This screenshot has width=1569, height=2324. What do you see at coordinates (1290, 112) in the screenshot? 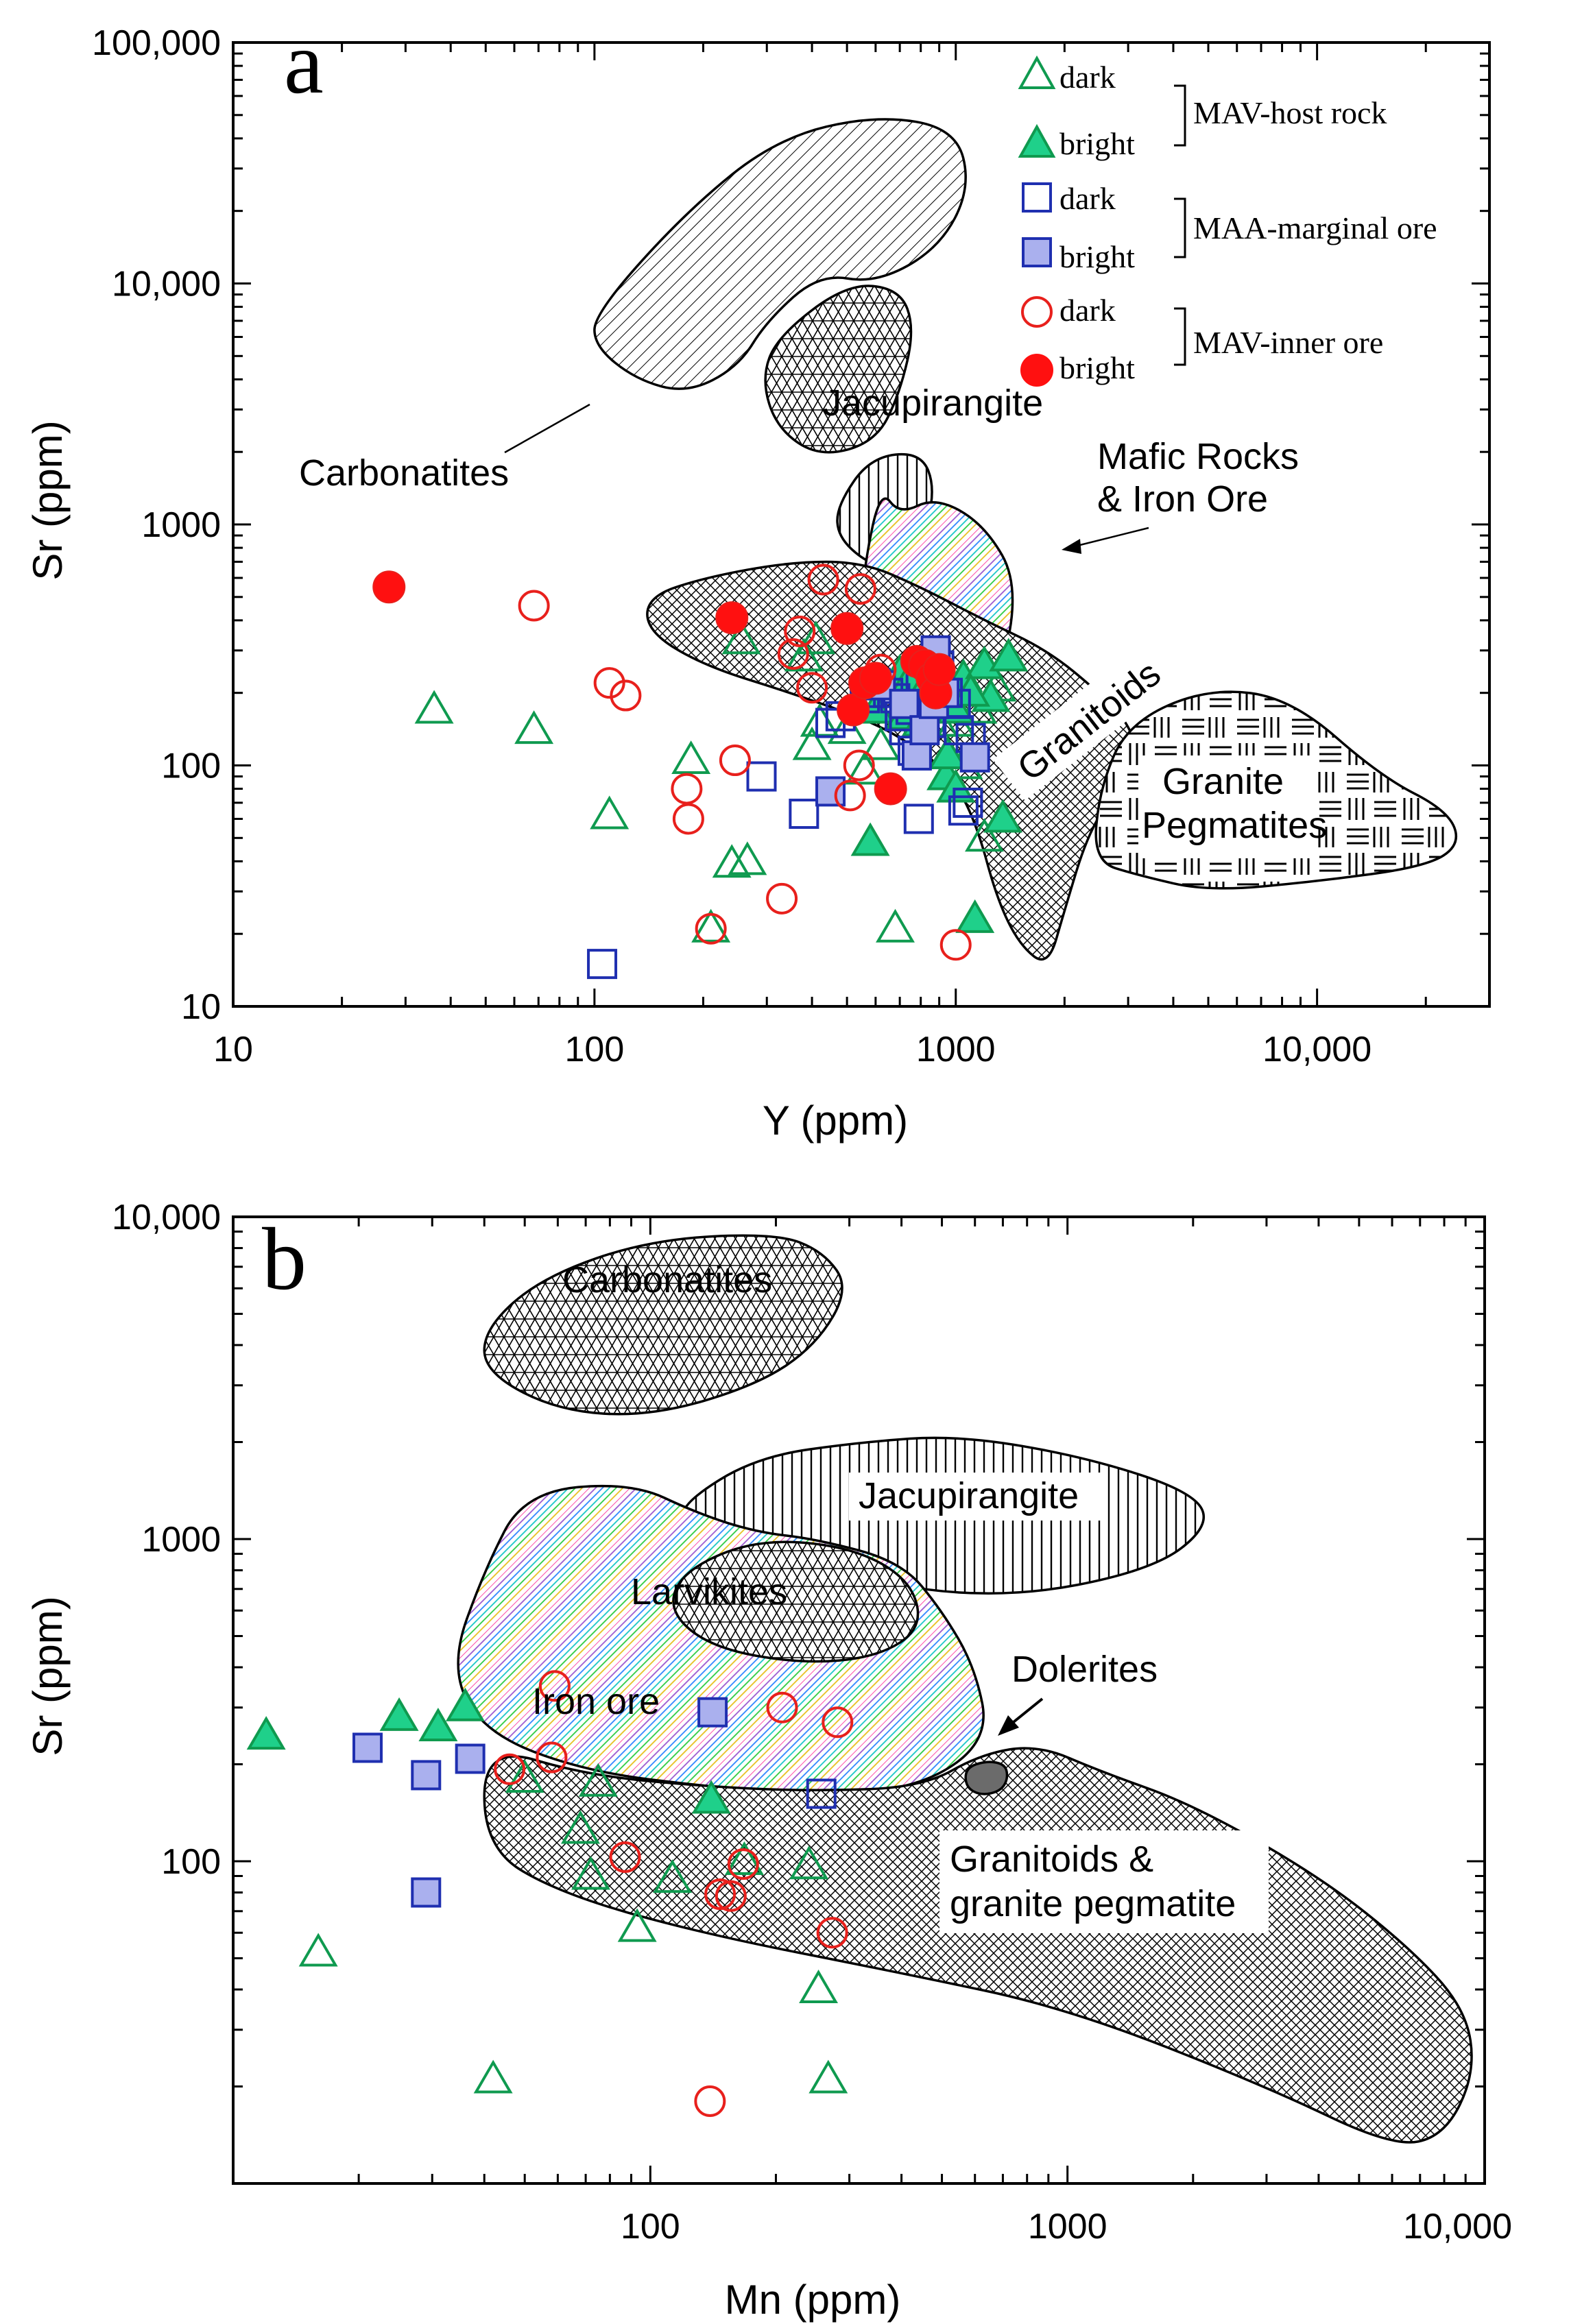
I see `legend-host-name: MAV-host rock` at bounding box center [1290, 112].